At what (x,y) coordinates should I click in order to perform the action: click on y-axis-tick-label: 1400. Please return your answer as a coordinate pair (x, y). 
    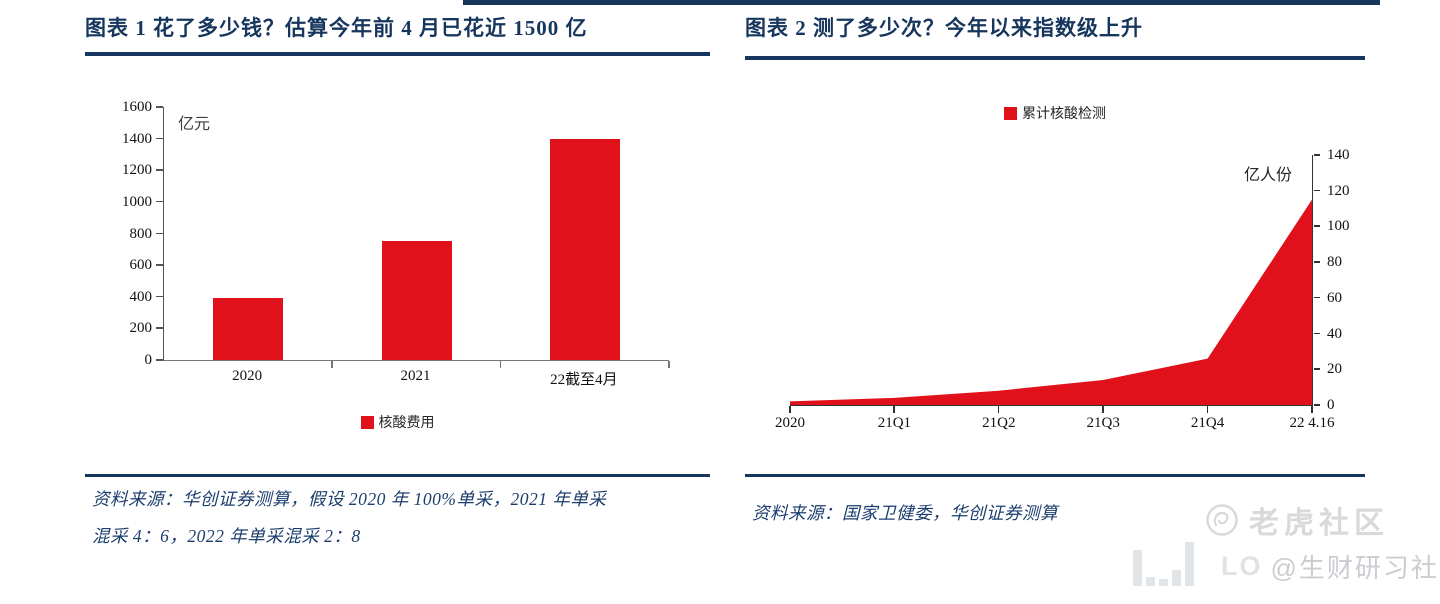
    Looking at the image, I should click on (137, 138).